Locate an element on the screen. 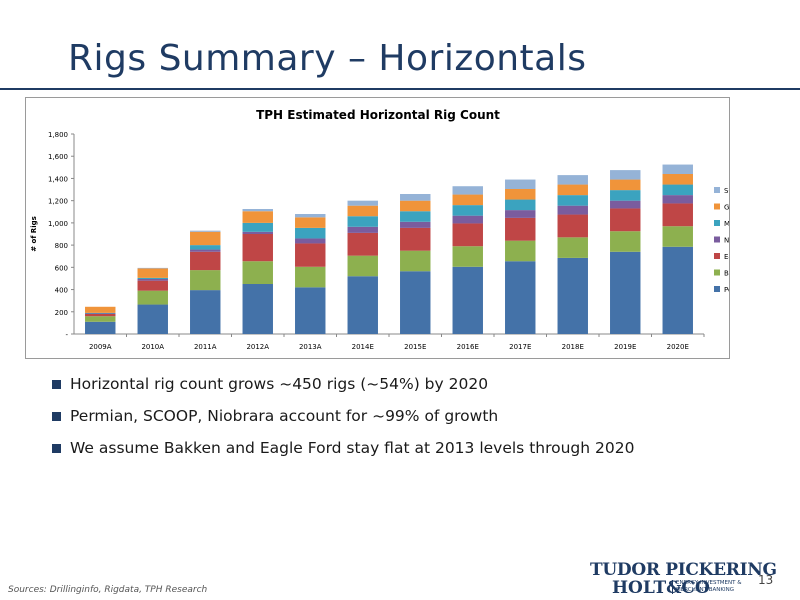 Image resolution: width=800 pixels, height=600 pixels. page-number: 13 is located at coordinates (766, 580).